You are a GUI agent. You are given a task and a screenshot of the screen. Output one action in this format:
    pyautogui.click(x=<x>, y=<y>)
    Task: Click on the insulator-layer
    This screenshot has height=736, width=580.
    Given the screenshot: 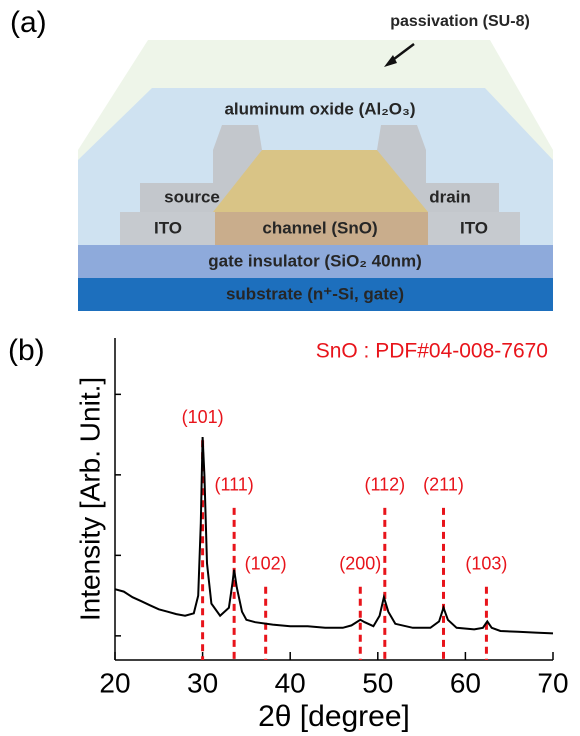 What is the action you would take?
    pyautogui.click(x=315, y=261)
    